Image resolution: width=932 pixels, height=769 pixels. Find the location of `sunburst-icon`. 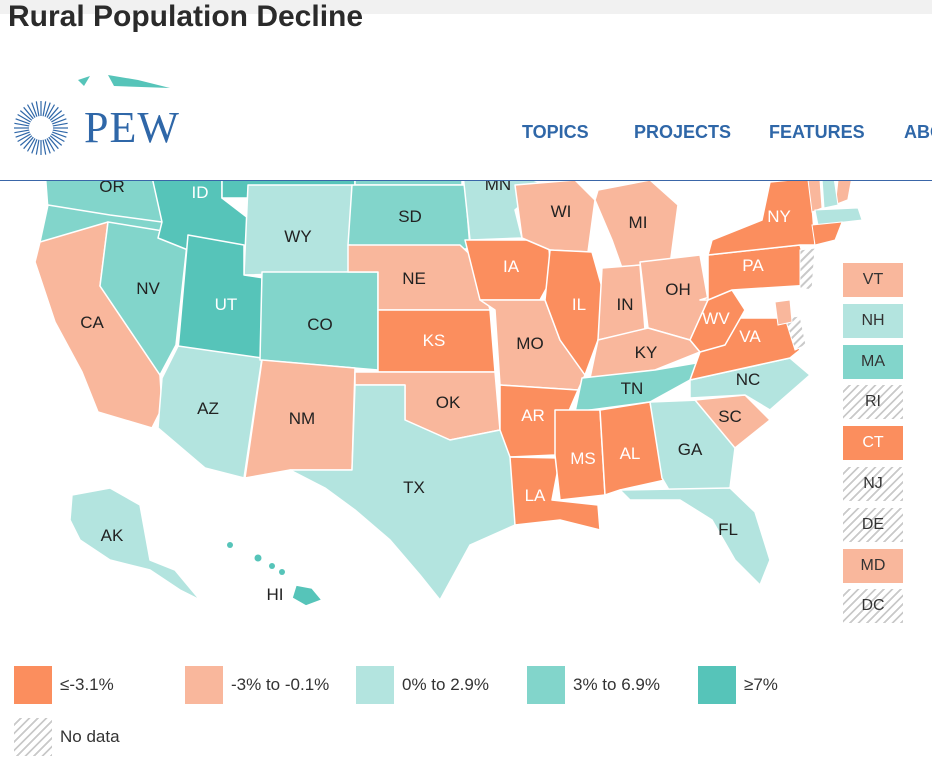

sunburst-icon is located at coordinates (41, 128).